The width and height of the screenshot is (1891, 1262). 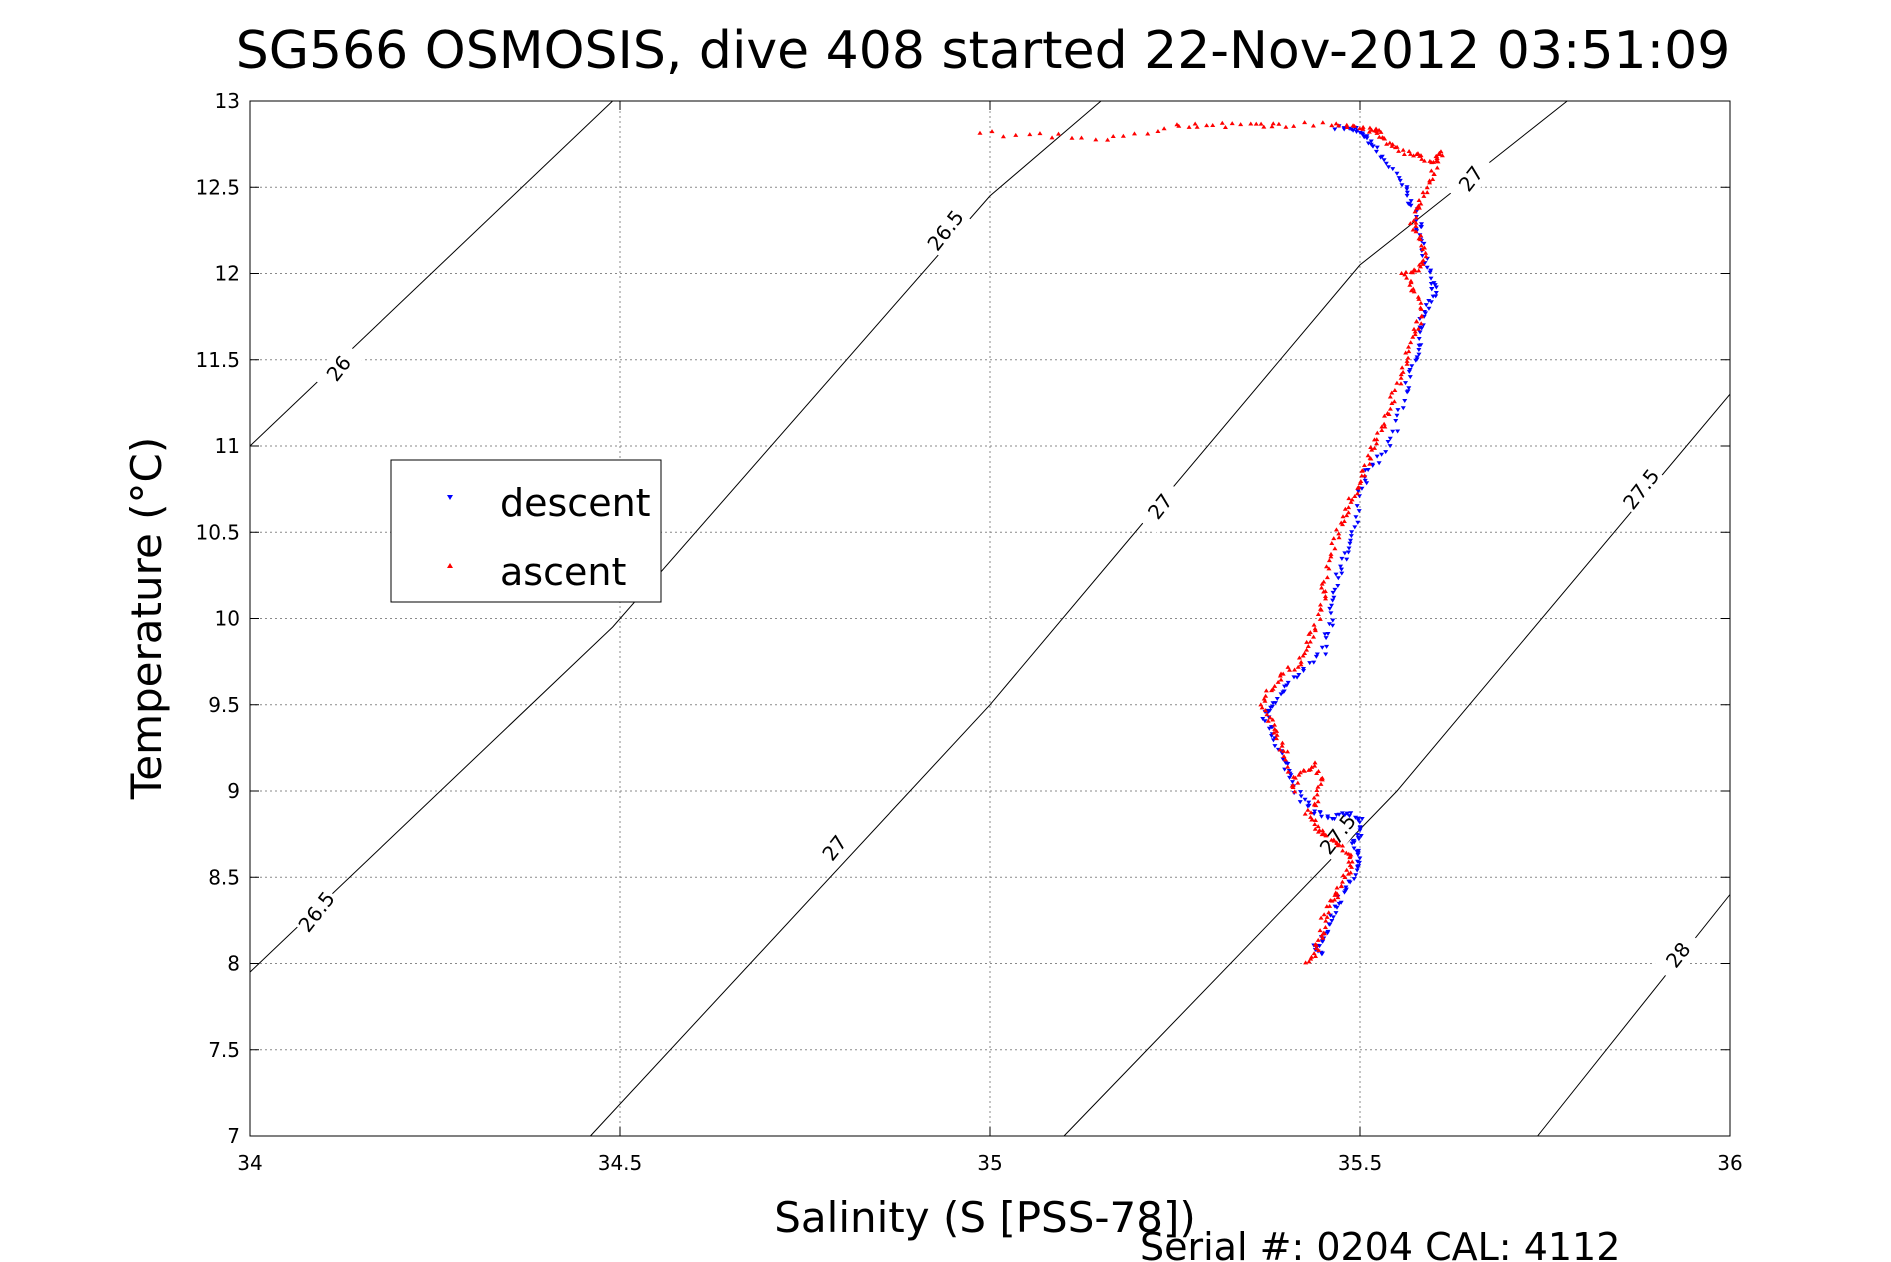 What do you see at coordinates (526, 531) in the screenshot?
I see `legend-box` at bounding box center [526, 531].